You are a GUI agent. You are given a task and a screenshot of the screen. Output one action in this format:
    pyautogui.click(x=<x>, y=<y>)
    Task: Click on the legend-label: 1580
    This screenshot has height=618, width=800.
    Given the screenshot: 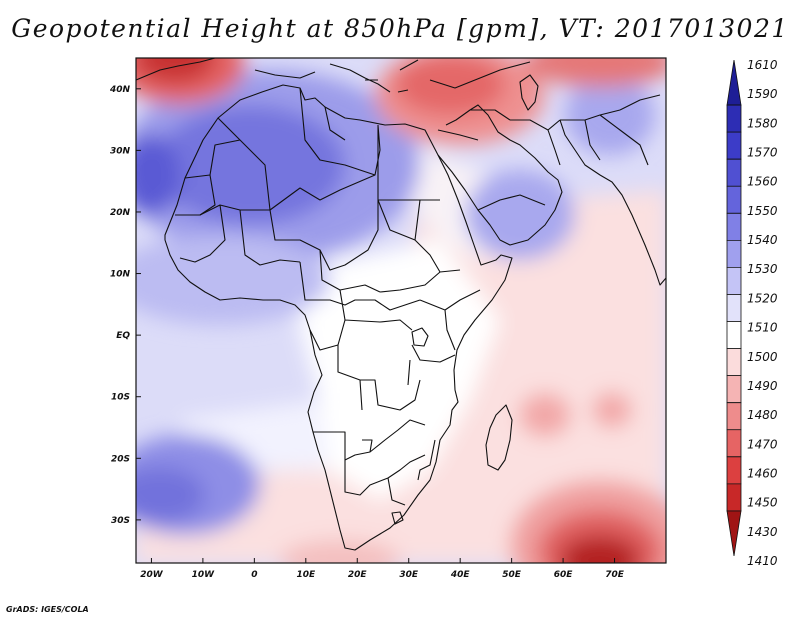 What is the action you would take?
    pyautogui.click(x=762, y=123)
    